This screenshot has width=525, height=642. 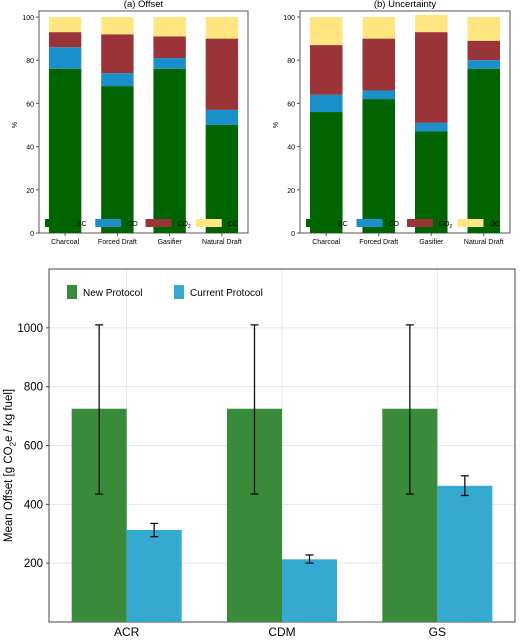 I want to click on y-tick-label: 200, so click(x=33, y=564).